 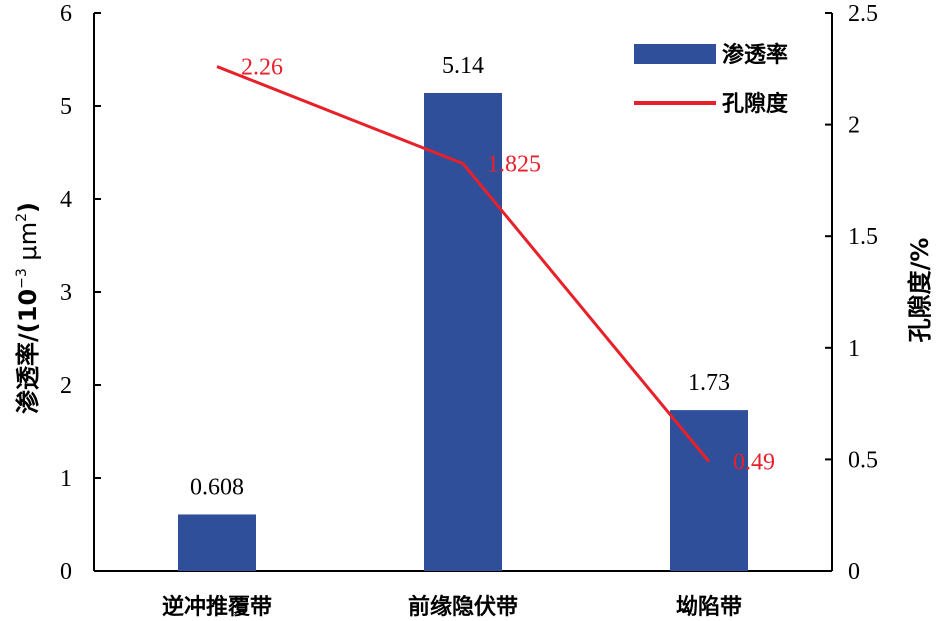 What do you see at coordinates (217, 487) in the screenshot?
I see `bar-value-label: 0.608` at bounding box center [217, 487].